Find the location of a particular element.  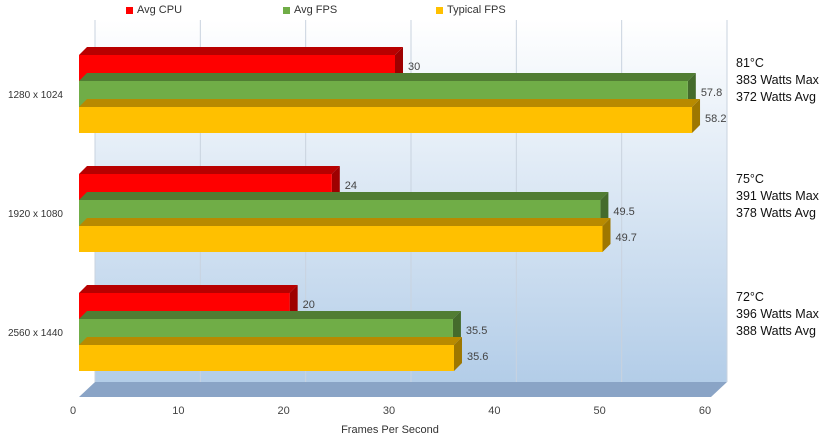

annotation-block: 75°C 391 Watts Max 378 Watts Avg is located at coordinates (777, 196).